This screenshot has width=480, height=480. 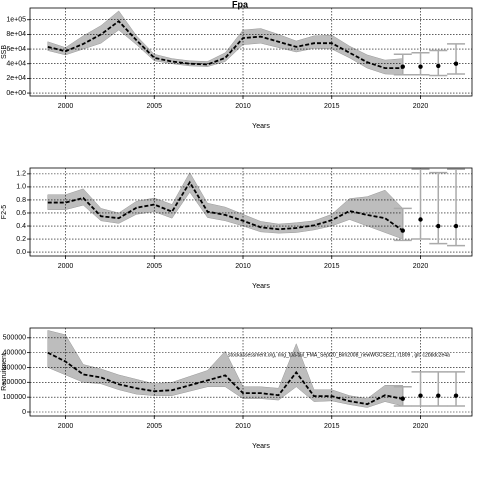 What do you see at coordinates (14, 397) in the screenshot?
I see `y-tick-label: 100000` at bounding box center [14, 397].